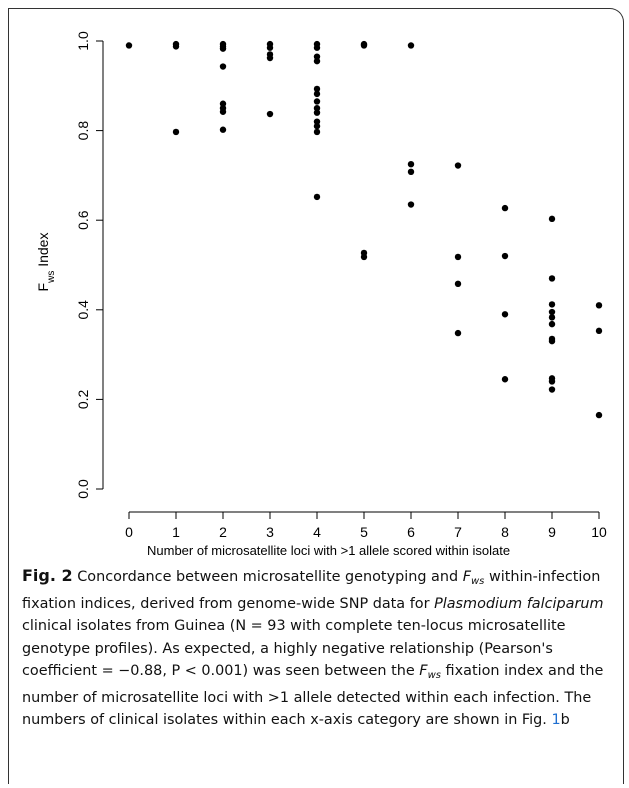  Describe the element at coordinates (89, 265) in the screenshot. I see `y-axis: 0.0 0.2 0.4 0.6 0.8 1.0` at that location.